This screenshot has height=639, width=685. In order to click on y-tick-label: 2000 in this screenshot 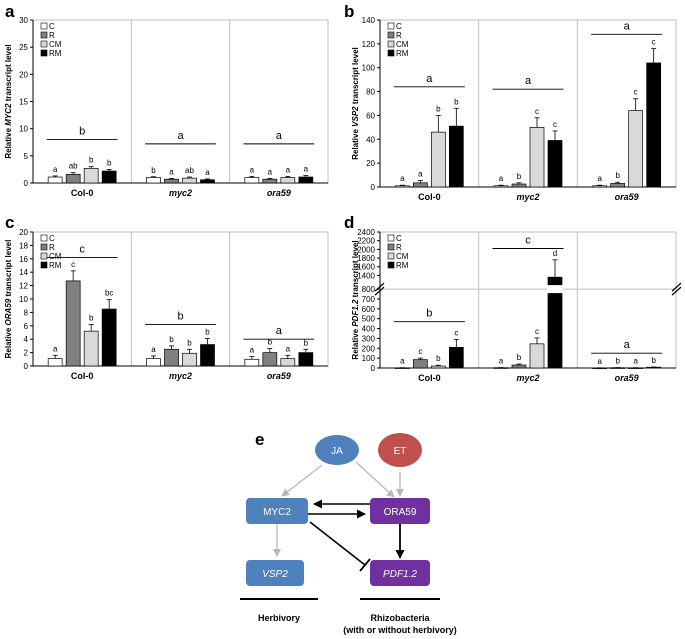, I will do `click(366, 249)`.